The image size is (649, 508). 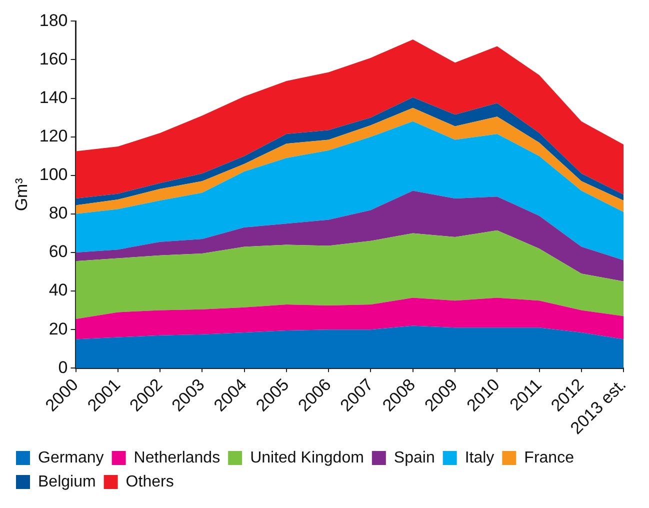 I want to click on legend-label: Spain, so click(x=414, y=457).